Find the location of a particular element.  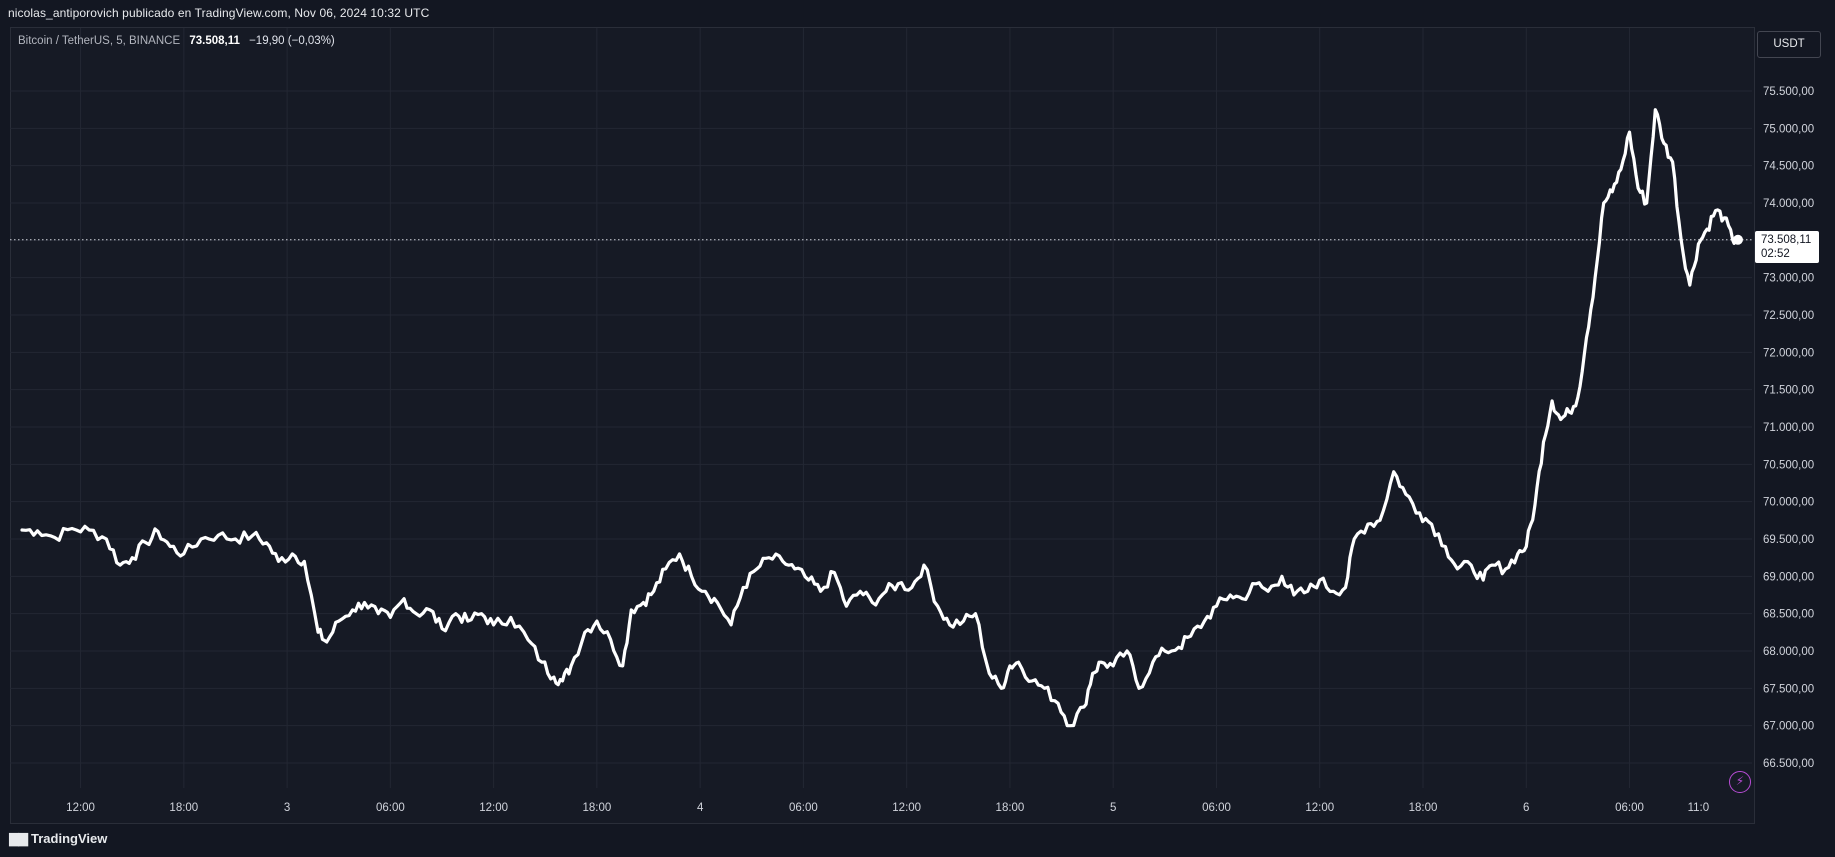

x-tick-label: 4 is located at coordinates (700, 808).